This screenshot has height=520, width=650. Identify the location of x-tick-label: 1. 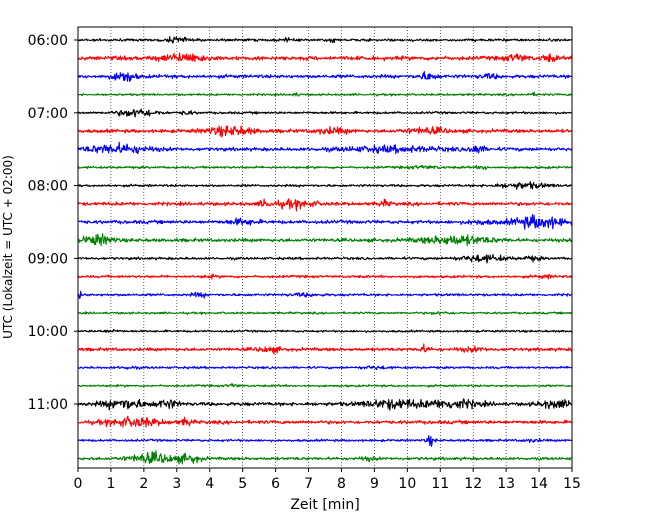
(110, 484).